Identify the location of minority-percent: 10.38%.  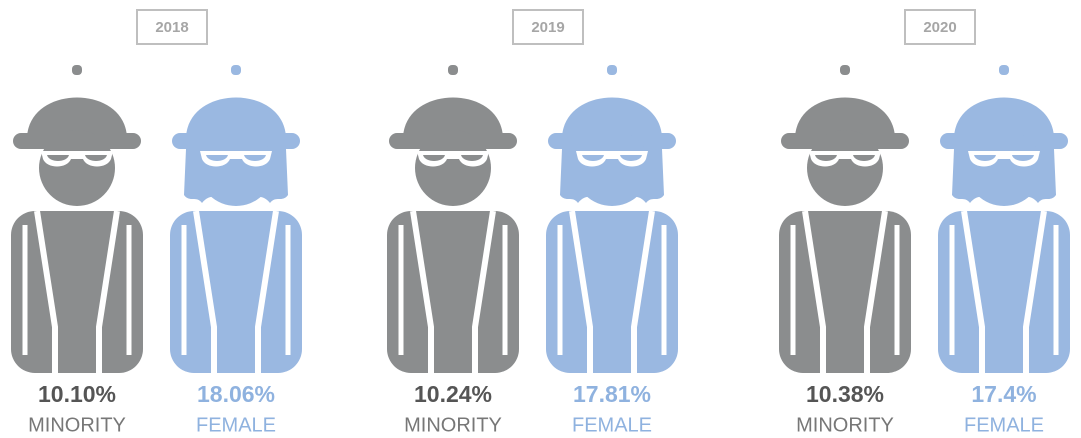
(845, 394).